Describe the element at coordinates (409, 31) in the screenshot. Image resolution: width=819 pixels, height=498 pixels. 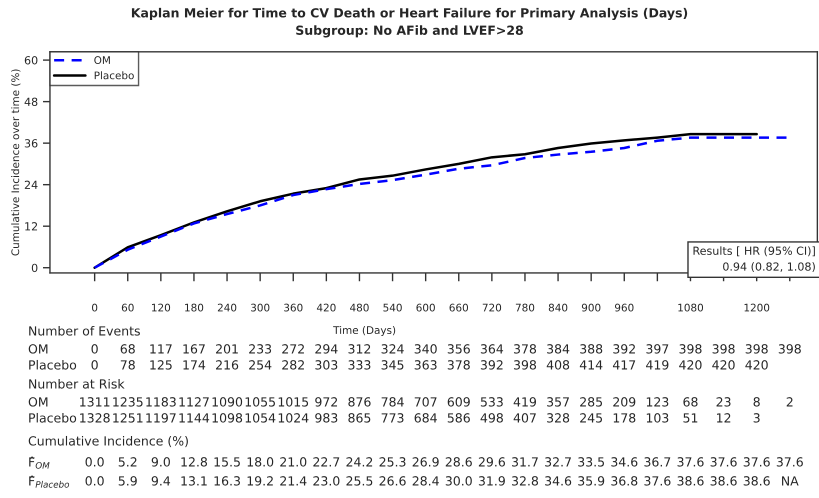
I see `chart-subtitle: Subgroup: No AFib and LVEF>28` at that location.